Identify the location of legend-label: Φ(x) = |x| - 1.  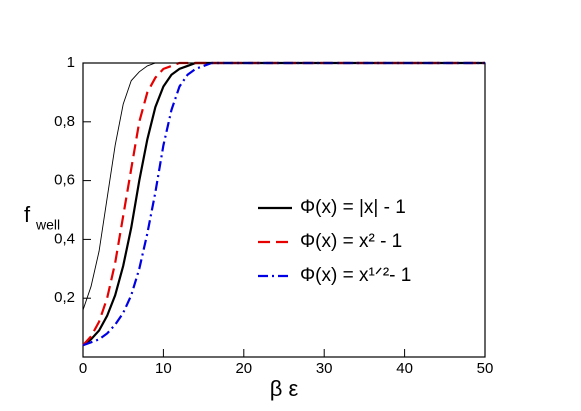
(353, 207).